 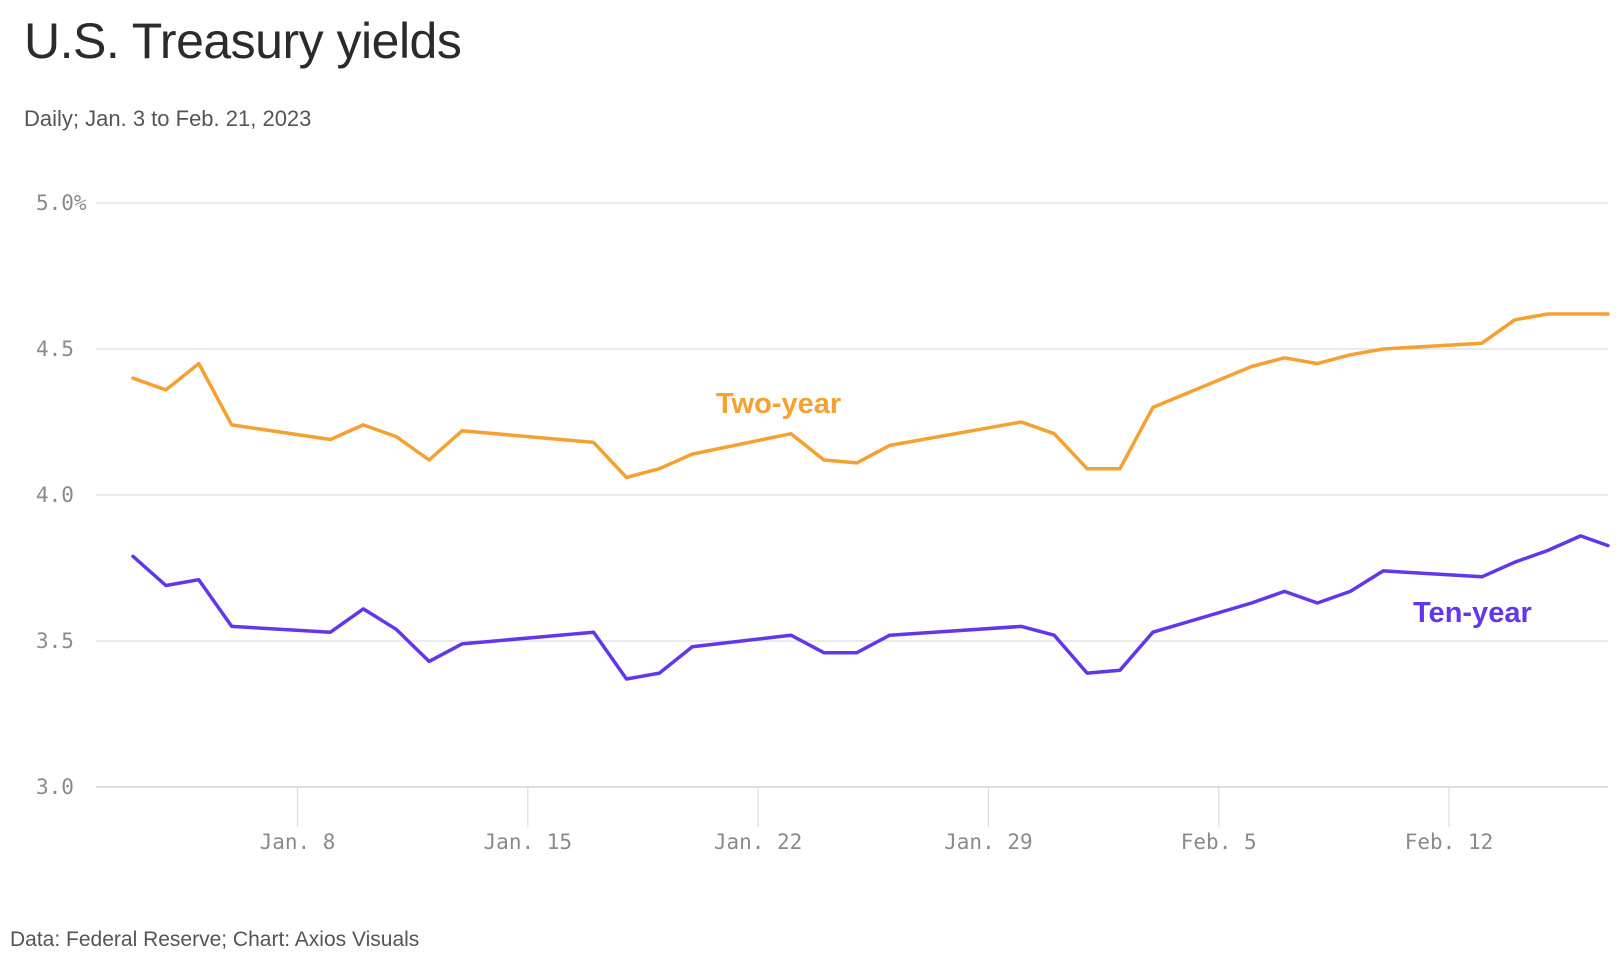 What do you see at coordinates (758, 842) in the screenshot?
I see `x-tick-label: Jan. 22` at bounding box center [758, 842].